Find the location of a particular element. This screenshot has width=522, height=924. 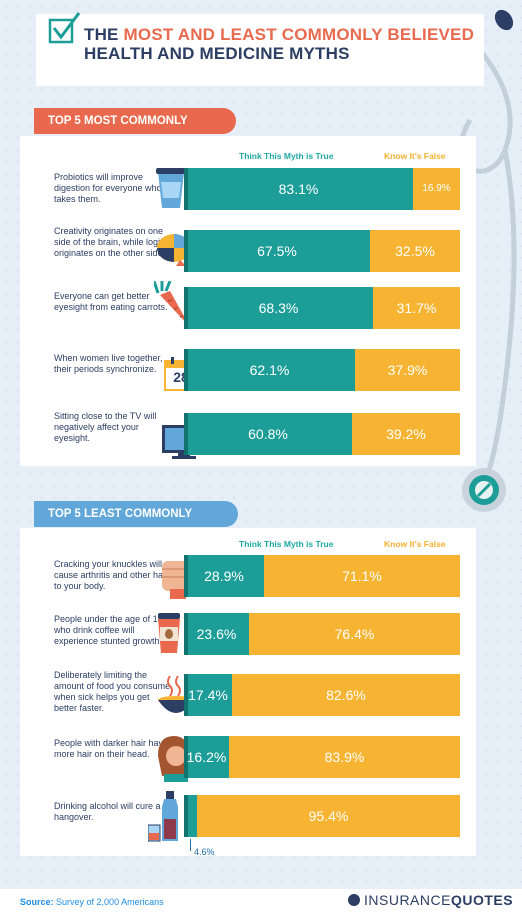

label-false: 71.1% is located at coordinates (362, 576).